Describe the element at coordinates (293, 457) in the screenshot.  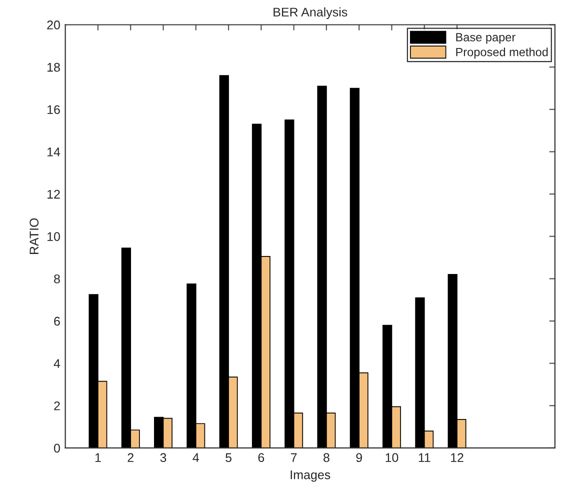
I see `x-tick-label: 7` at that location.